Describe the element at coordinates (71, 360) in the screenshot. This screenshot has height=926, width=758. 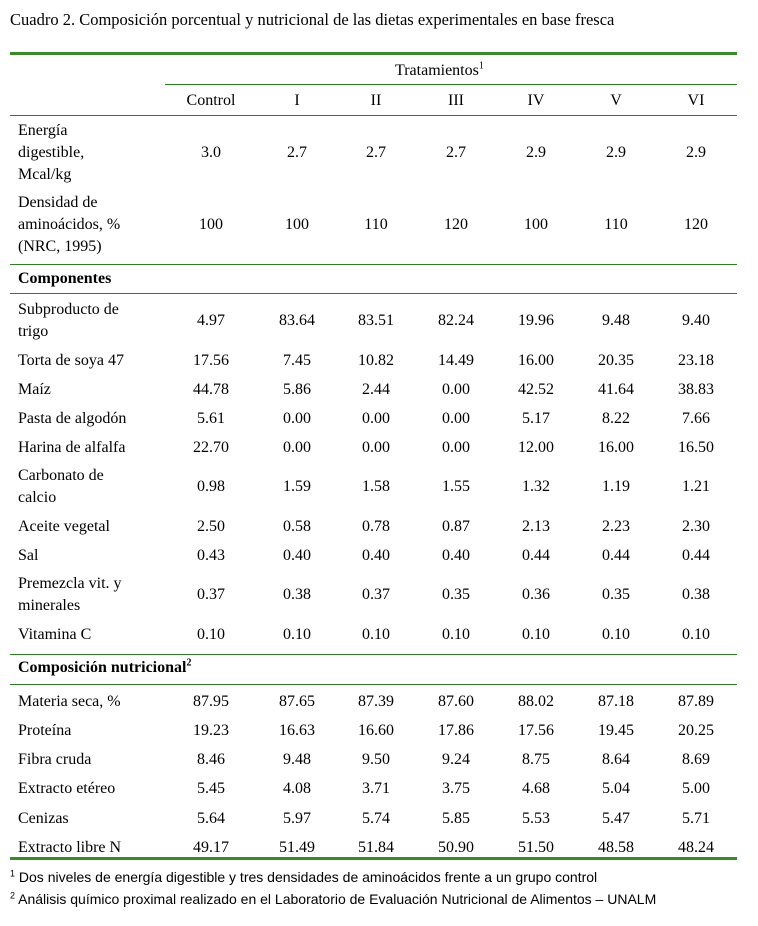
I see `row-label: Torta de soya 47` at that location.